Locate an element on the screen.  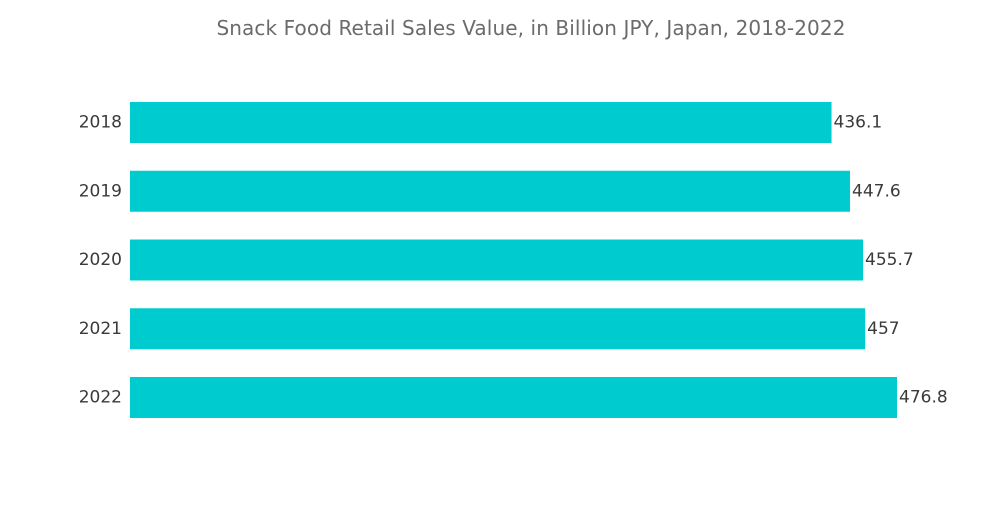
bar-2020 is located at coordinates (497, 260).